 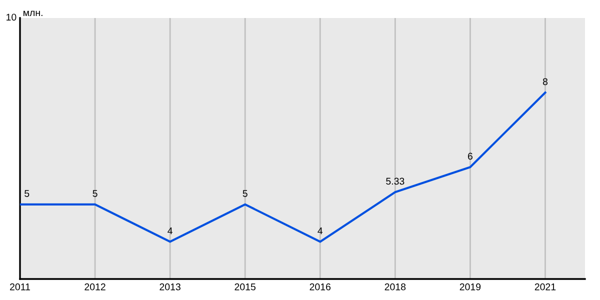 I want to click on data-label: 5.33, so click(x=395, y=181).